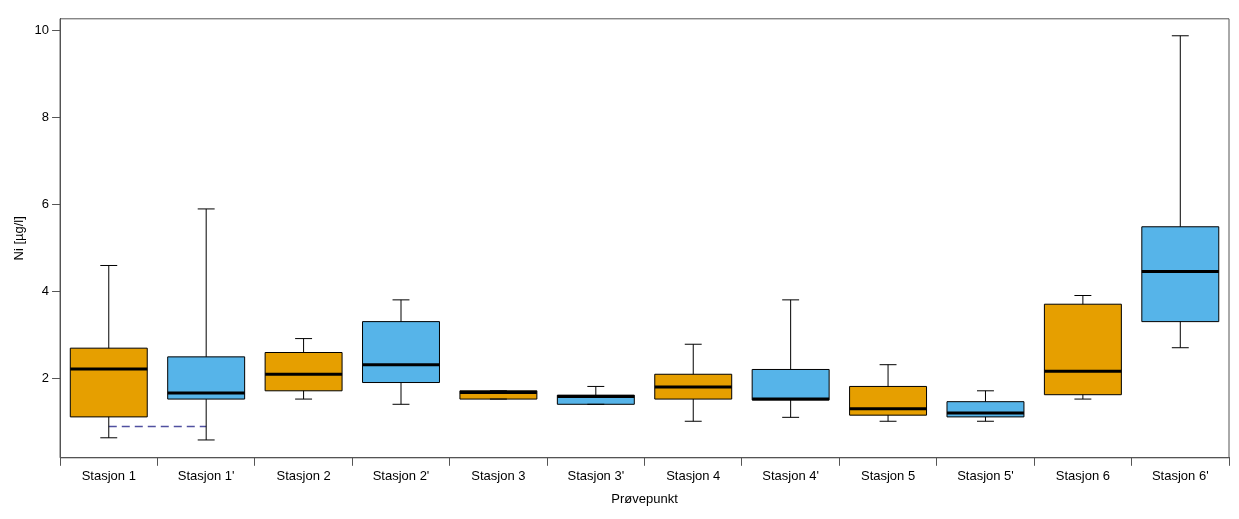 The width and height of the screenshot is (1239, 519). I want to click on x-tick-label: Stasjon 6, so click(1082, 476).